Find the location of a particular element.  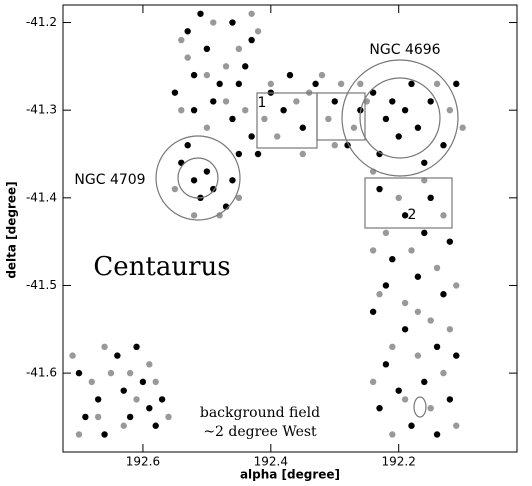

y-tick-label: -41.2 is located at coordinates (41, 22).